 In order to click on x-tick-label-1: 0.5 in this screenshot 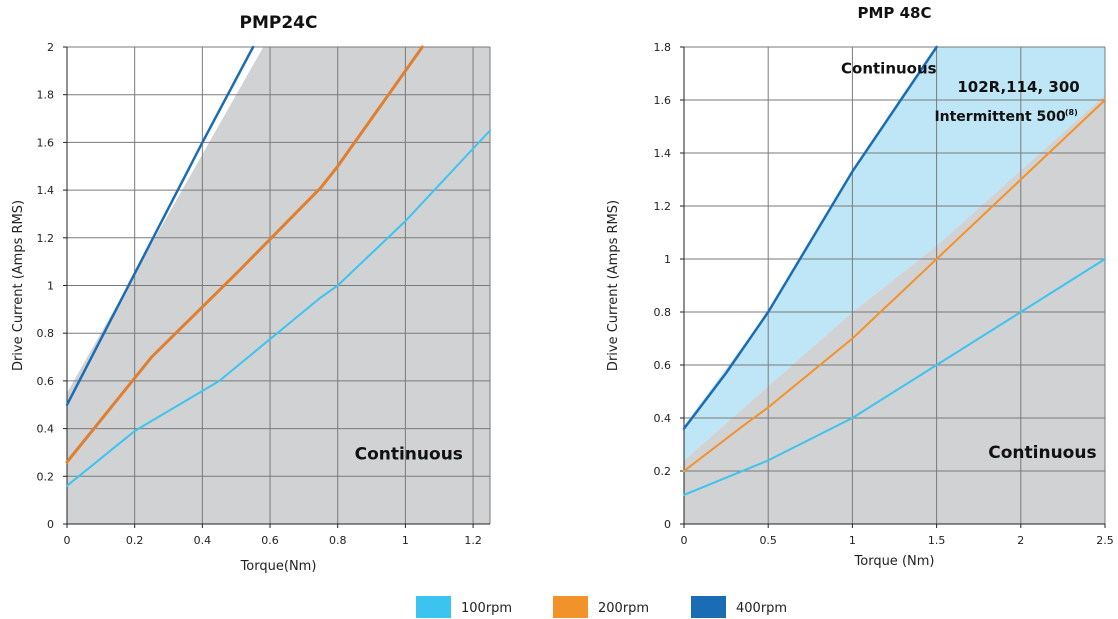, I will do `click(768, 540)`.